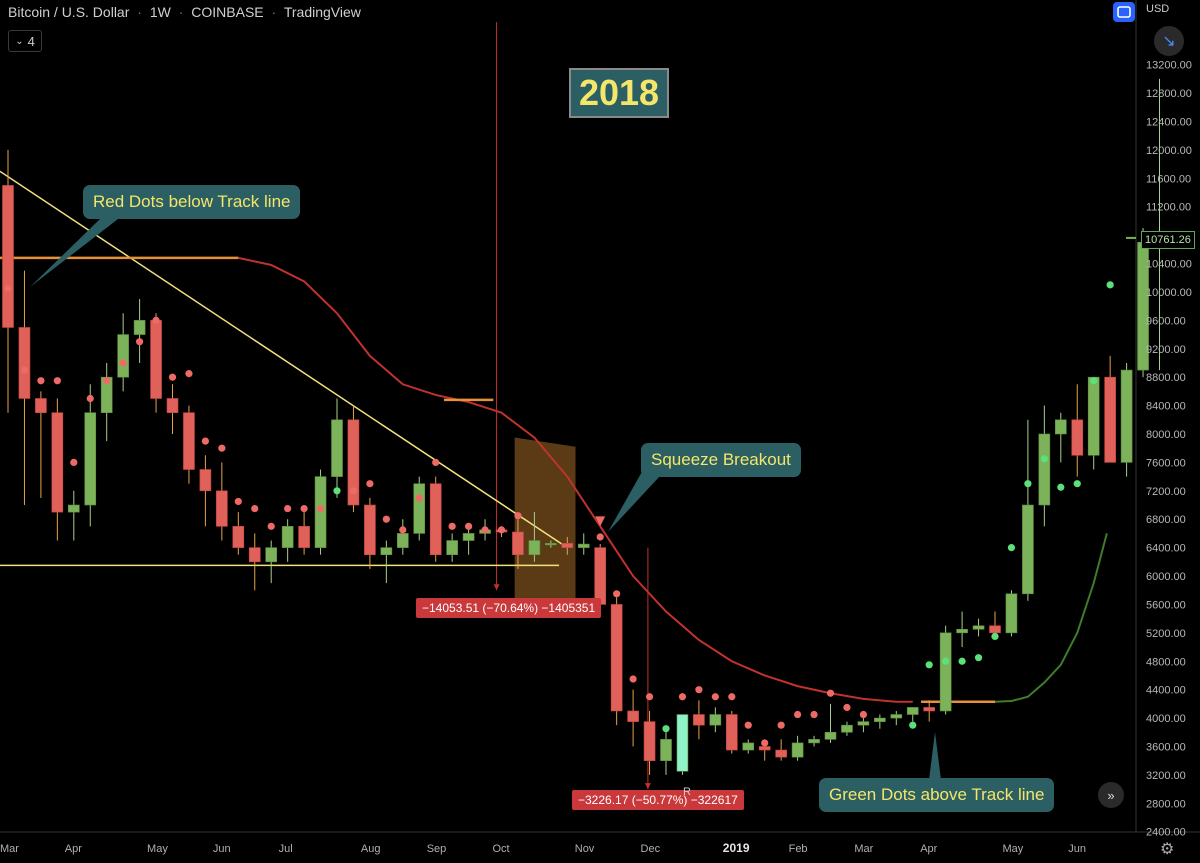 This screenshot has height=863, width=1200. Describe the element at coordinates (1169, 94) in the screenshot. I see `price-tick-label: 12800.00` at that location.